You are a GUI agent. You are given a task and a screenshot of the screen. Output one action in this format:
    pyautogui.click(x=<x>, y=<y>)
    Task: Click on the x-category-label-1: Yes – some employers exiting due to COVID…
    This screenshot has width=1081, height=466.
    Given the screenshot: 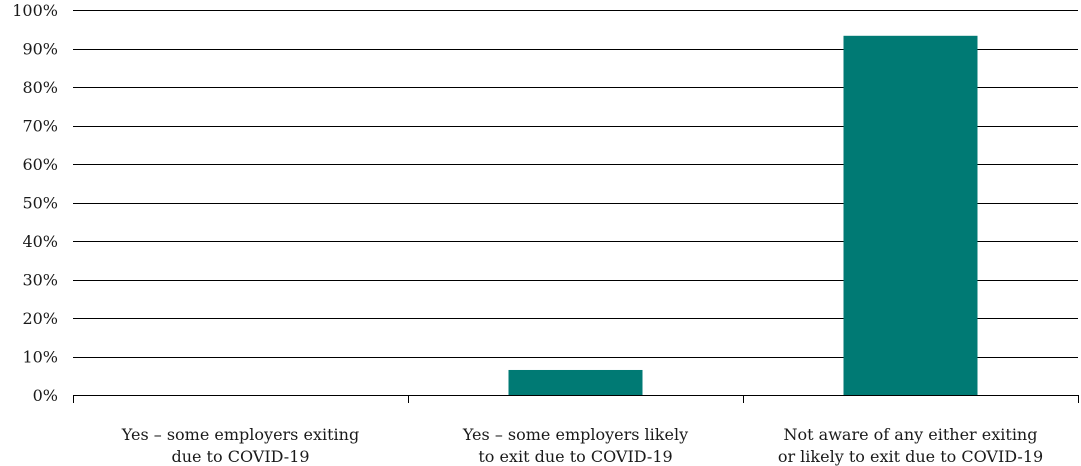 What is the action you would take?
    pyautogui.click(x=240, y=445)
    